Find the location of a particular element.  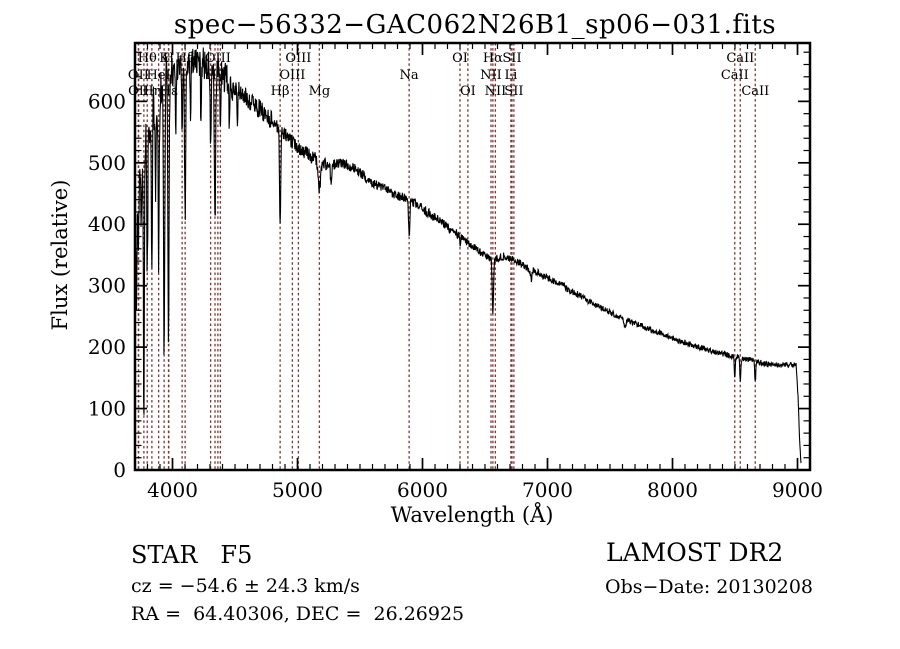

page-title: spec−56332−GAC062N26B1_sp06−031.fits is located at coordinates (475, 25).